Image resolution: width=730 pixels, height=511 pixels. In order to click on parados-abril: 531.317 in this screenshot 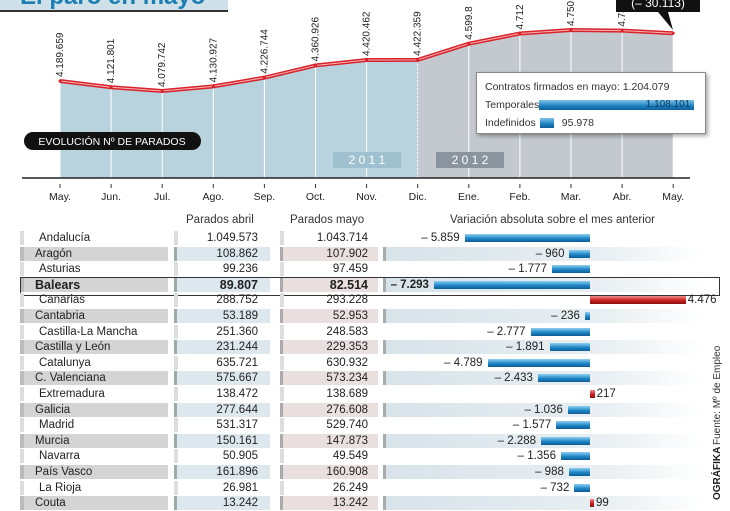, I will do `click(222, 425)`.